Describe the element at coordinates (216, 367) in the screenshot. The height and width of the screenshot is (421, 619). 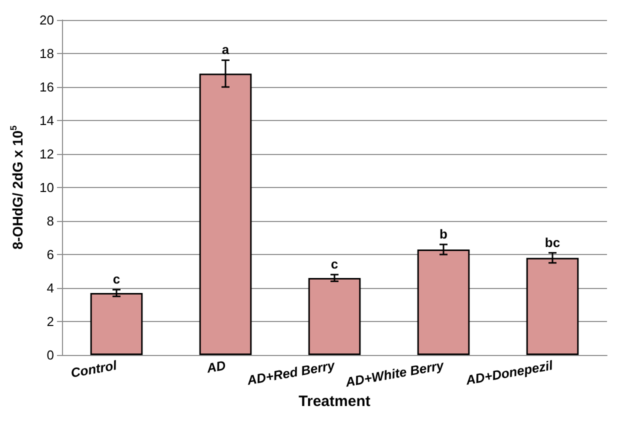
I see `x-tick-label: AD` at that location.